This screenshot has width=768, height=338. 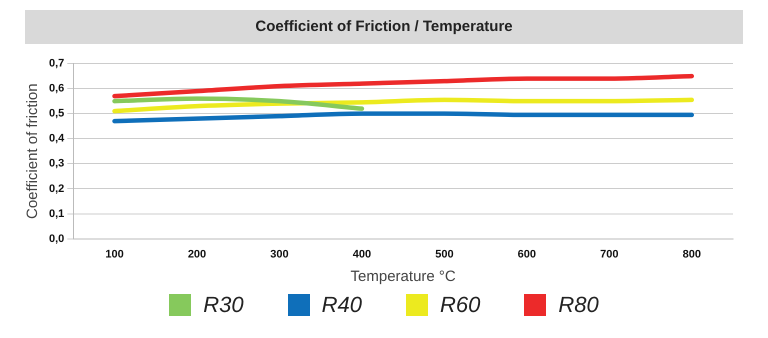 I want to click on y-tick-label: 0,0, so click(x=56, y=238).